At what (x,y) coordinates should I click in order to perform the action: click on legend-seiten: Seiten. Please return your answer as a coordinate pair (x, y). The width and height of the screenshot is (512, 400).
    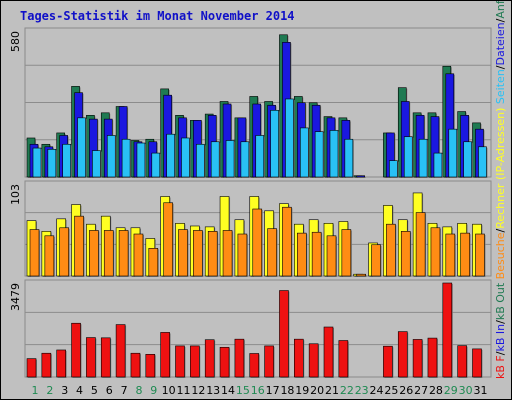
    Looking at the image, I should click on (500, 86).